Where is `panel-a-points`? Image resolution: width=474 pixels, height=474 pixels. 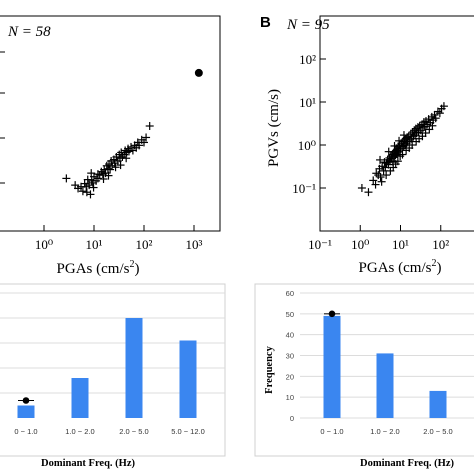 panel-a-points is located at coordinates (132, 133).